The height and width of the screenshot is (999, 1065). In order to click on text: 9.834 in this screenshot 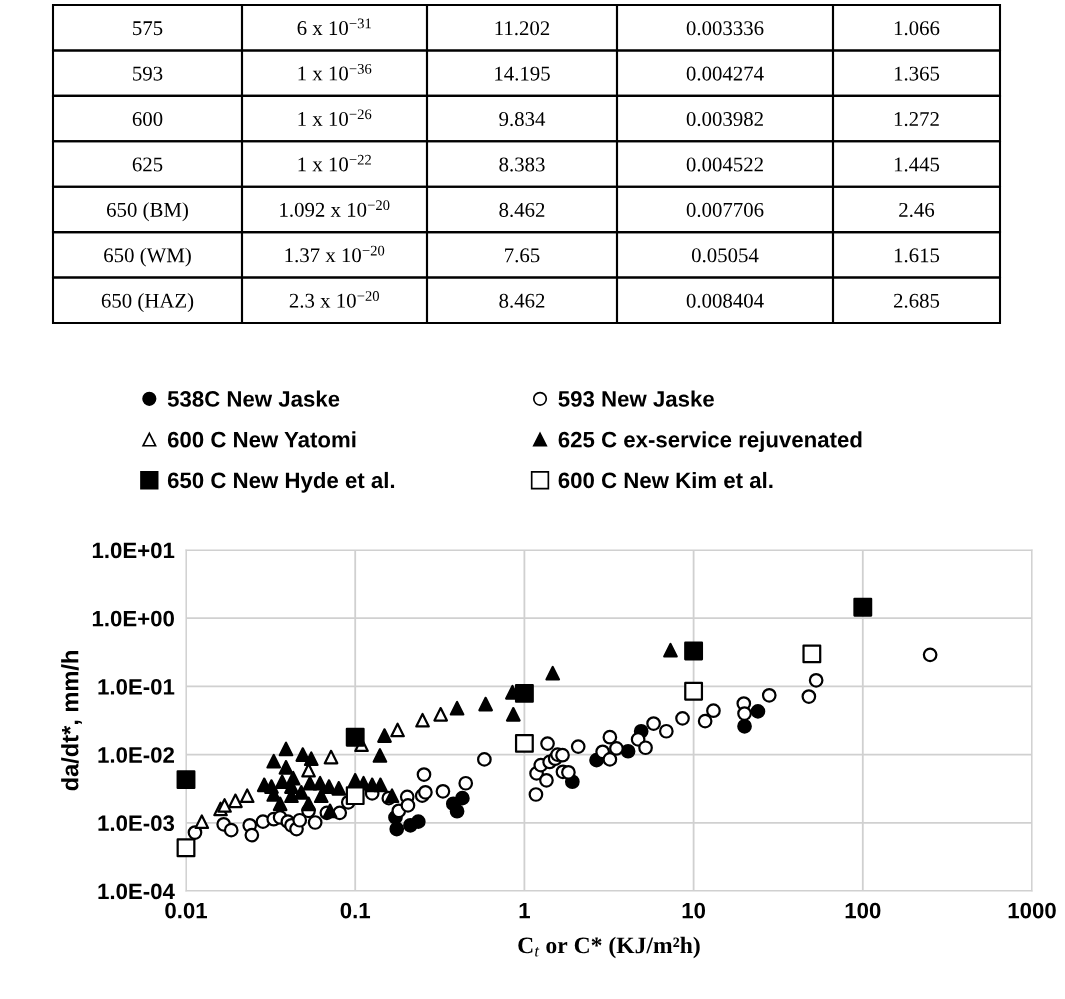, I will do `click(522, 119)`.